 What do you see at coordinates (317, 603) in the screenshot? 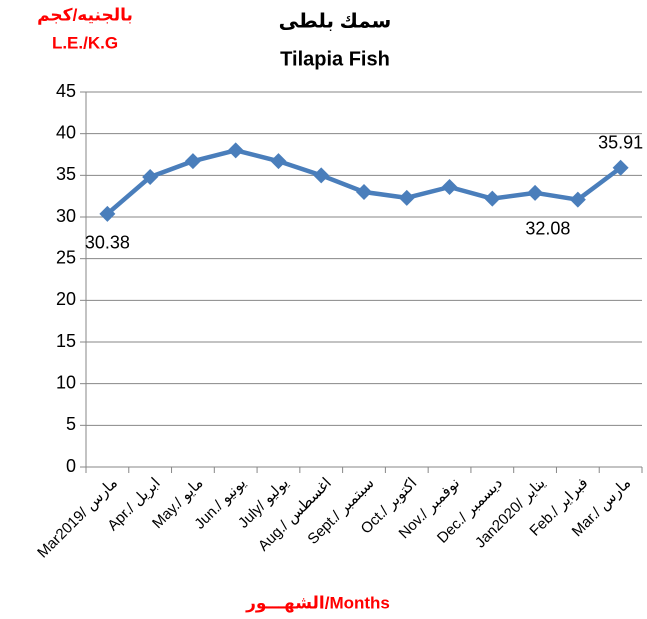
I see `x-axis-label: الشهـــور/Months` at bounding box center [317, 603].